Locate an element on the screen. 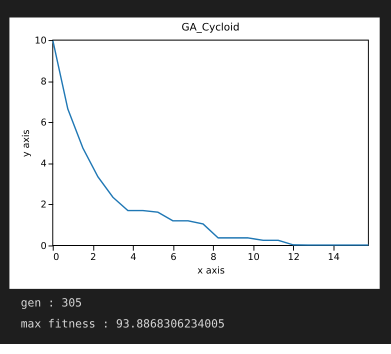 The width and height of the screenshot is (391, 354). y-tick-label: 8 is located at coordinates (43, 82).